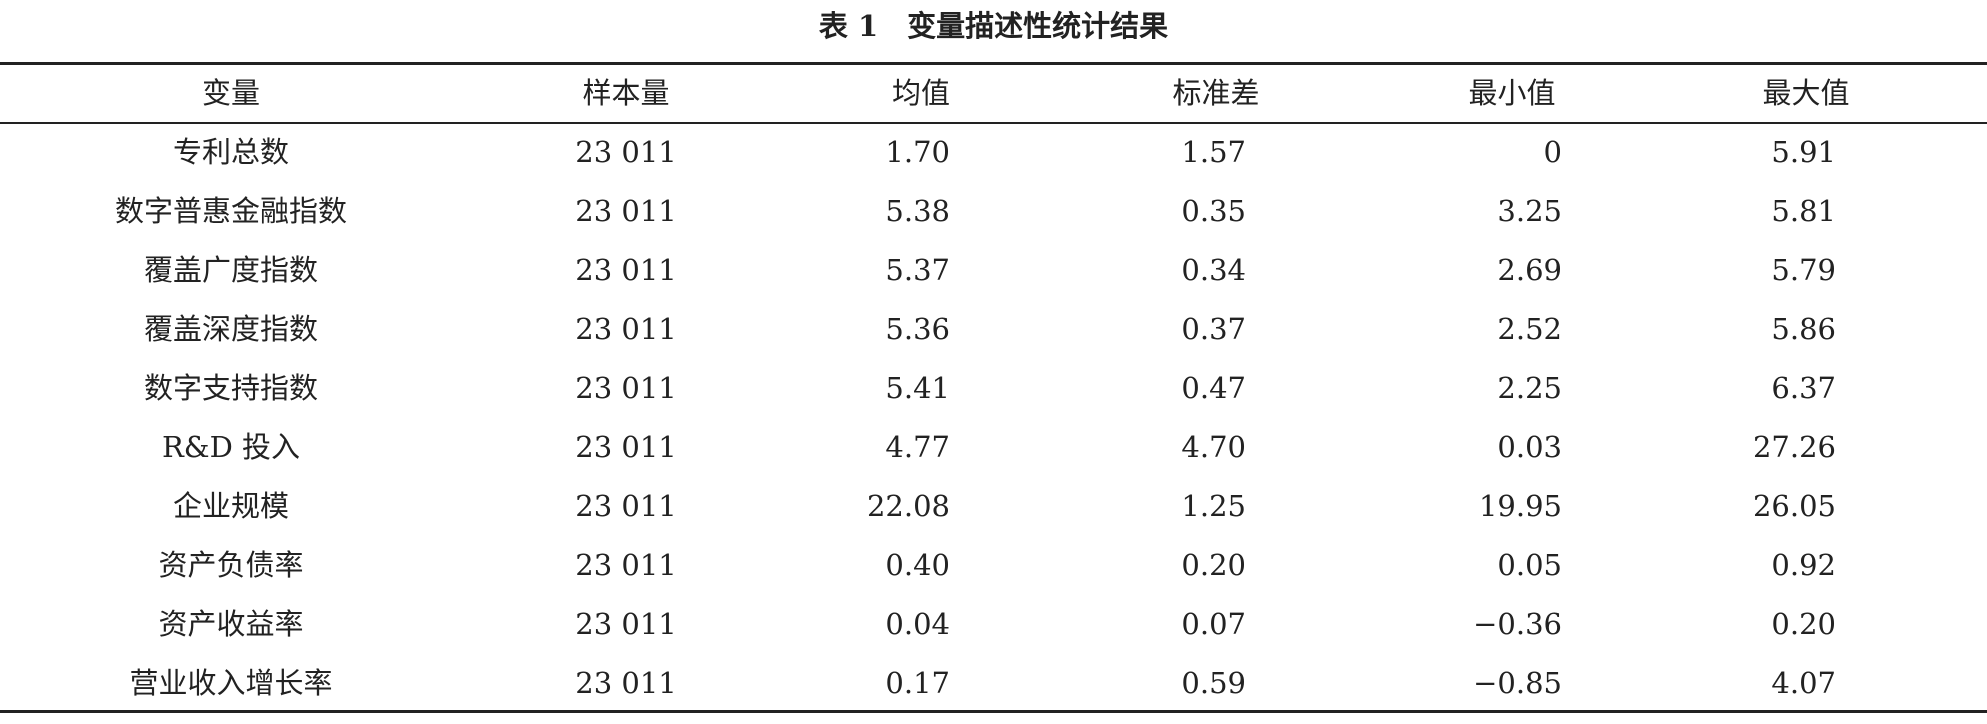 The width and height of the screenshot is (1987, 724). What do you see at coordinates (917, 211) in the screenshot?
I see `data-cell: 5.38` at bounding box center [917, 211].